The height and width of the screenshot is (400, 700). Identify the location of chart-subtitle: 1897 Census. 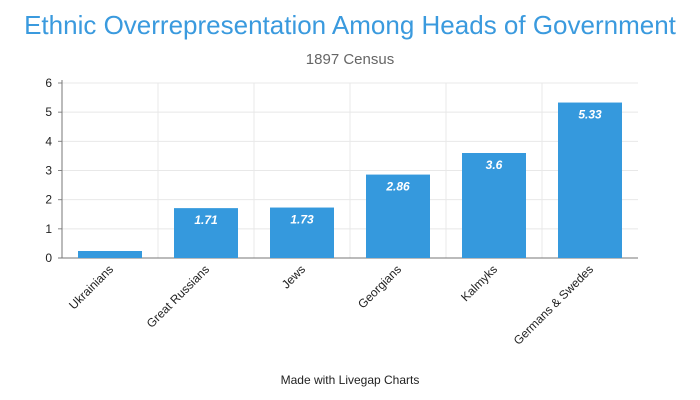
(350, 59).